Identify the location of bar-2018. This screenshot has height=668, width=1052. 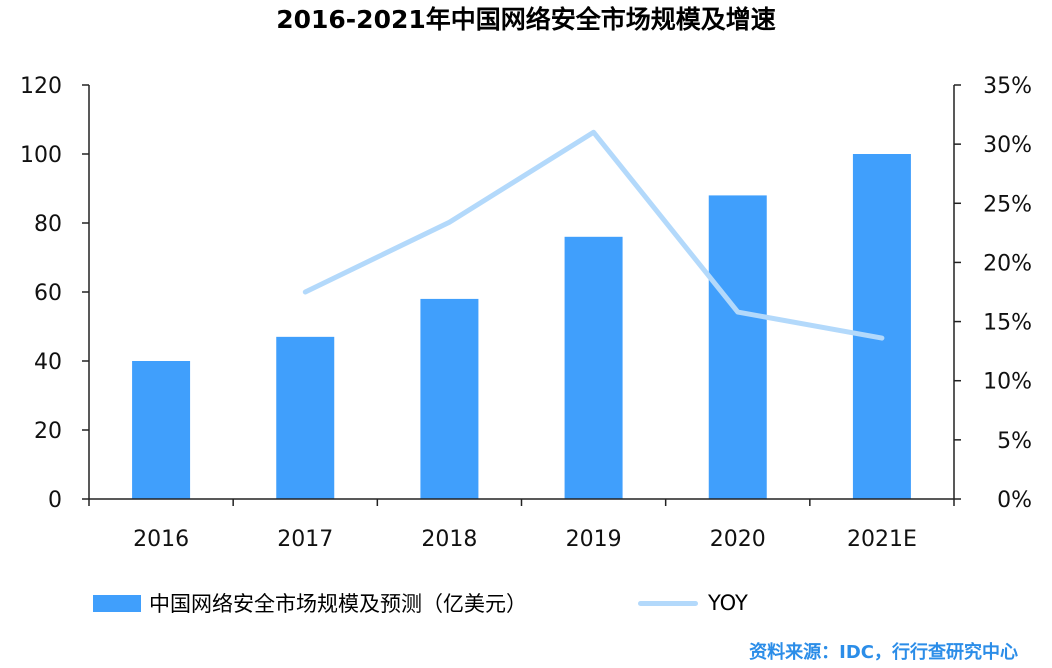
(449, 398).